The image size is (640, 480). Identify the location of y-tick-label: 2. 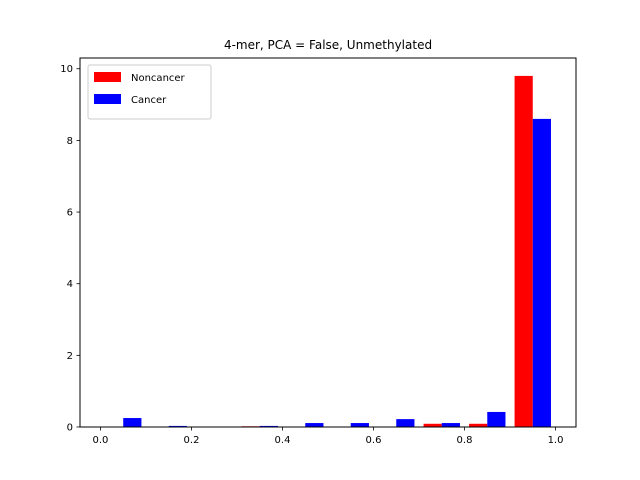
(70, 356).